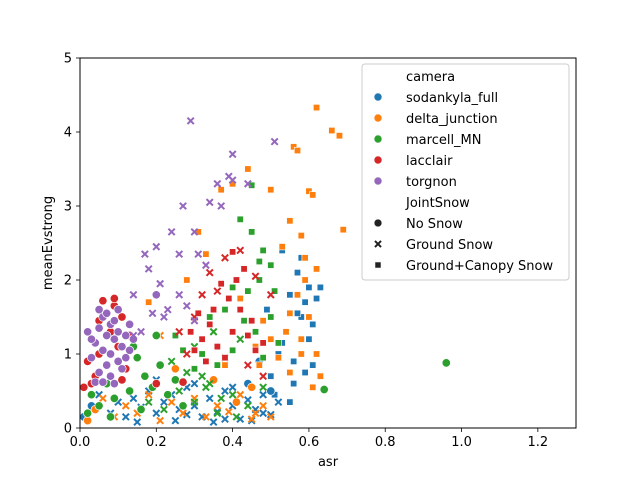  What do you see at coordinates (378, 97) in the screenshot?
I see `legend-marker-sodankyla_full` at bounding box center [378, 97].